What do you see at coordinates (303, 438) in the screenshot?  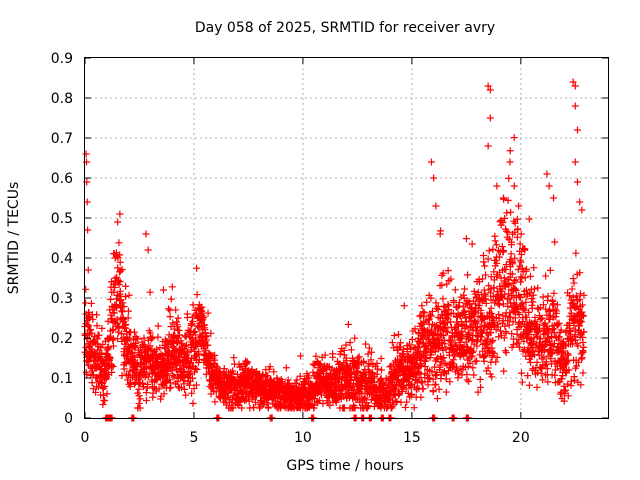 I see `x-tick-label: 10` at bounding box center [303, 438].